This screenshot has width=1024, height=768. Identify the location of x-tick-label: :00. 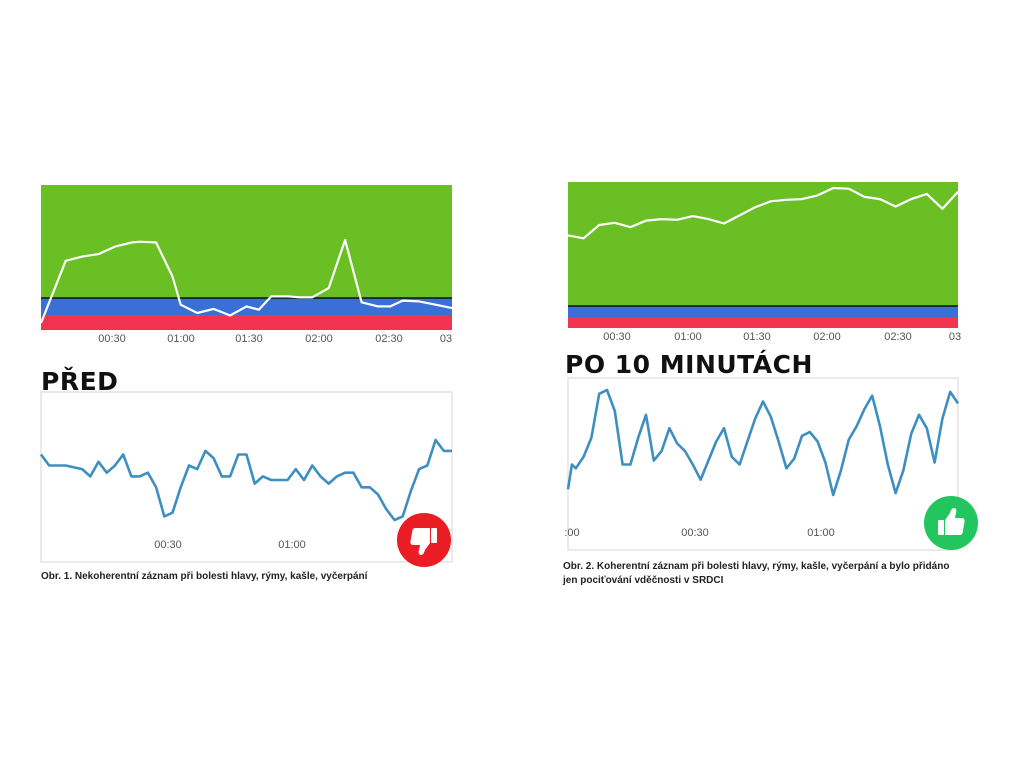
(571, 533).